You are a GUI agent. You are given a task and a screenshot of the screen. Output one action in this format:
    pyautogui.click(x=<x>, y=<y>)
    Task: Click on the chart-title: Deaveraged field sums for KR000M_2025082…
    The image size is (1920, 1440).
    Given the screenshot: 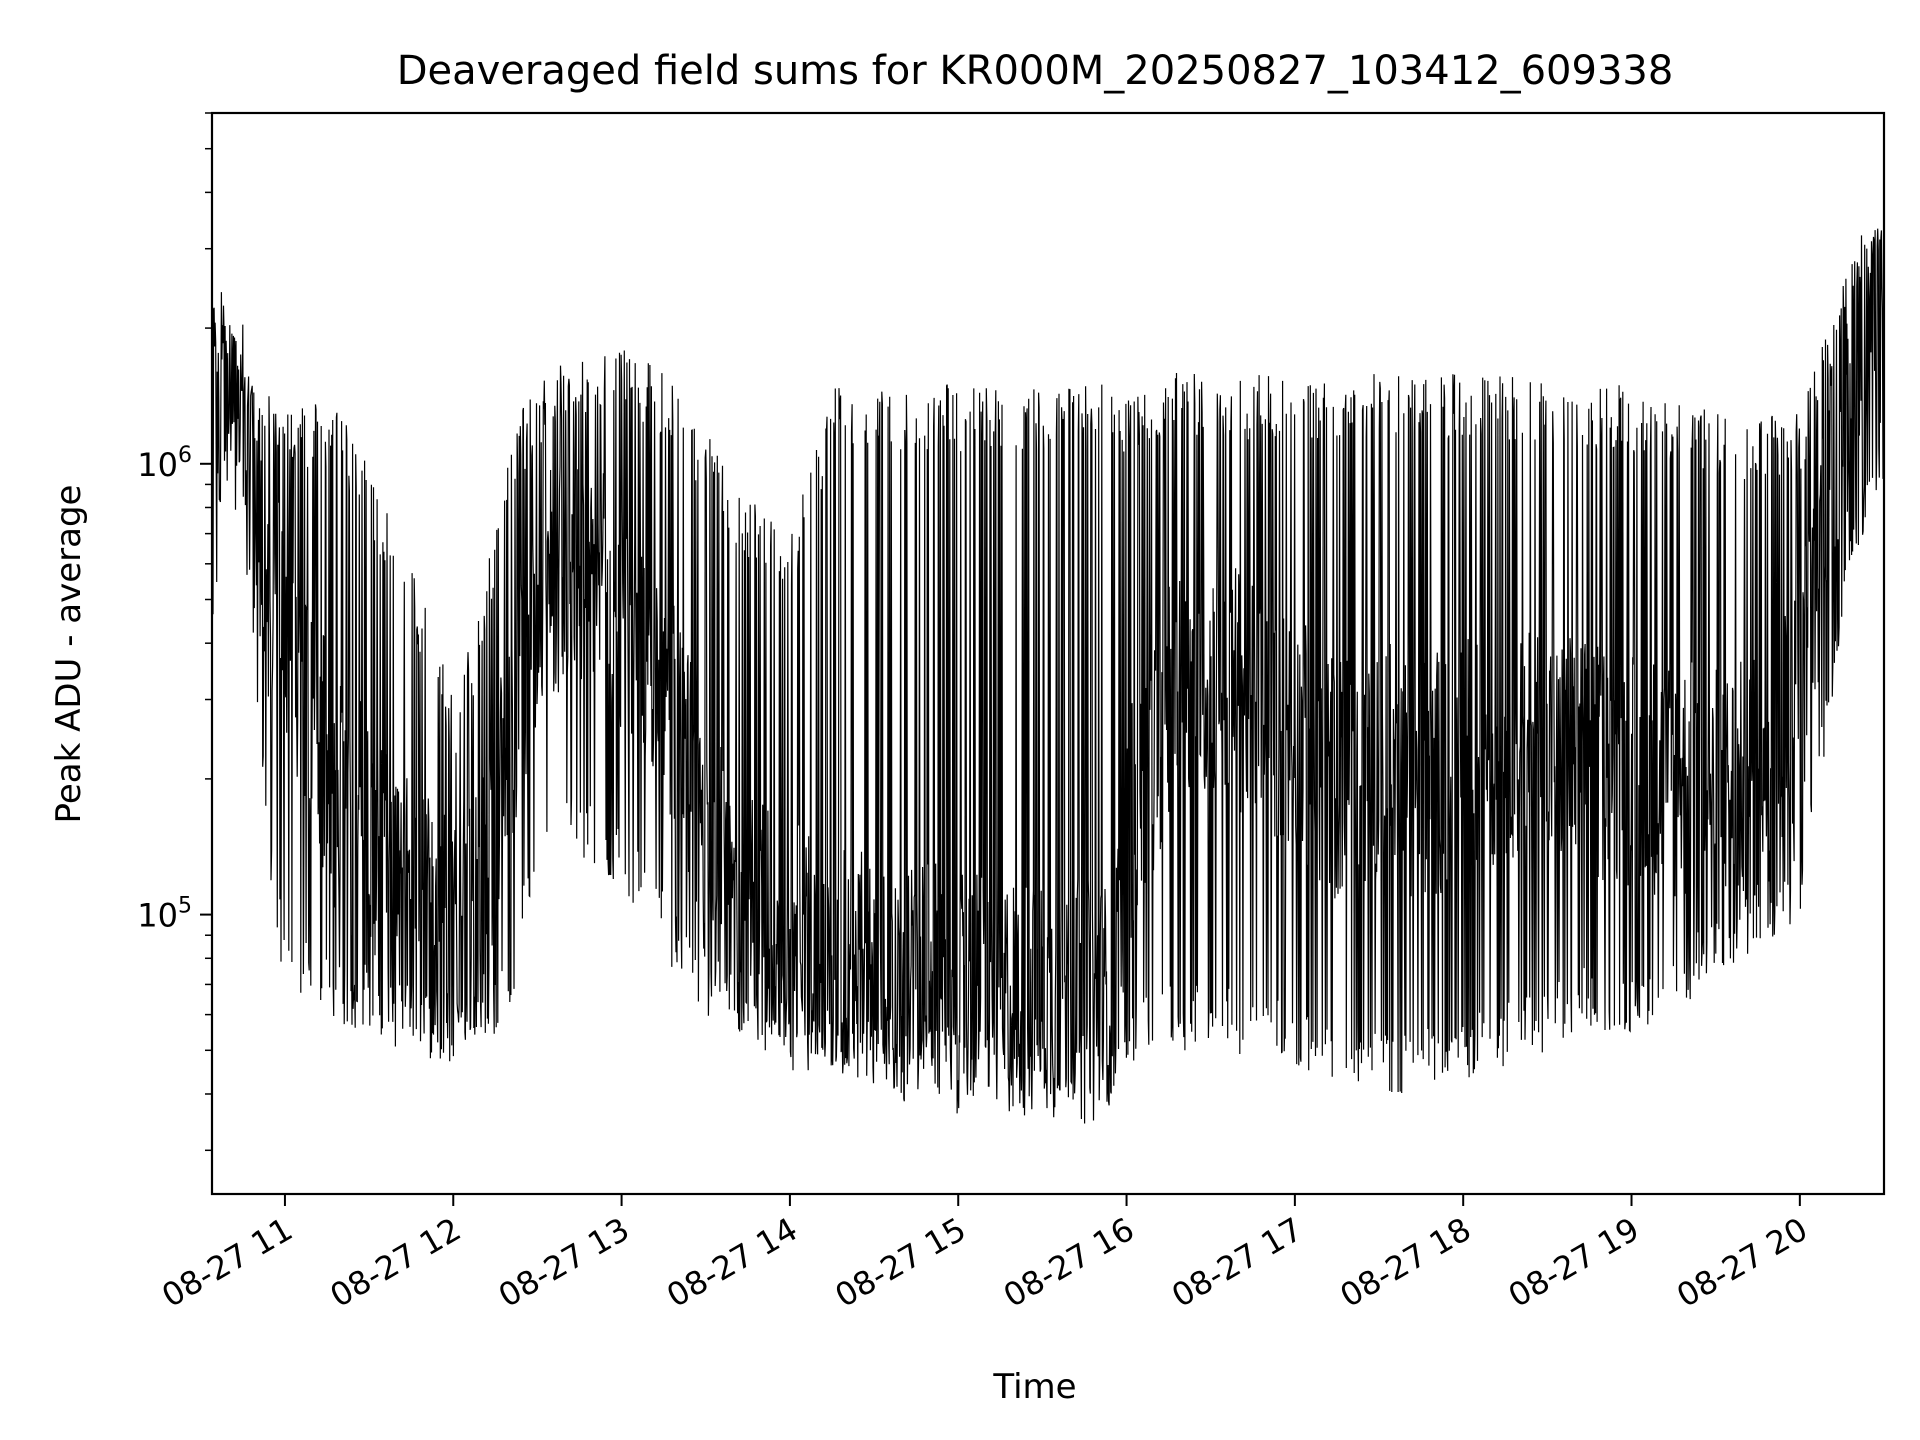 What is the action you would take?
    pyautogui.click(x=1035, y=71)
    